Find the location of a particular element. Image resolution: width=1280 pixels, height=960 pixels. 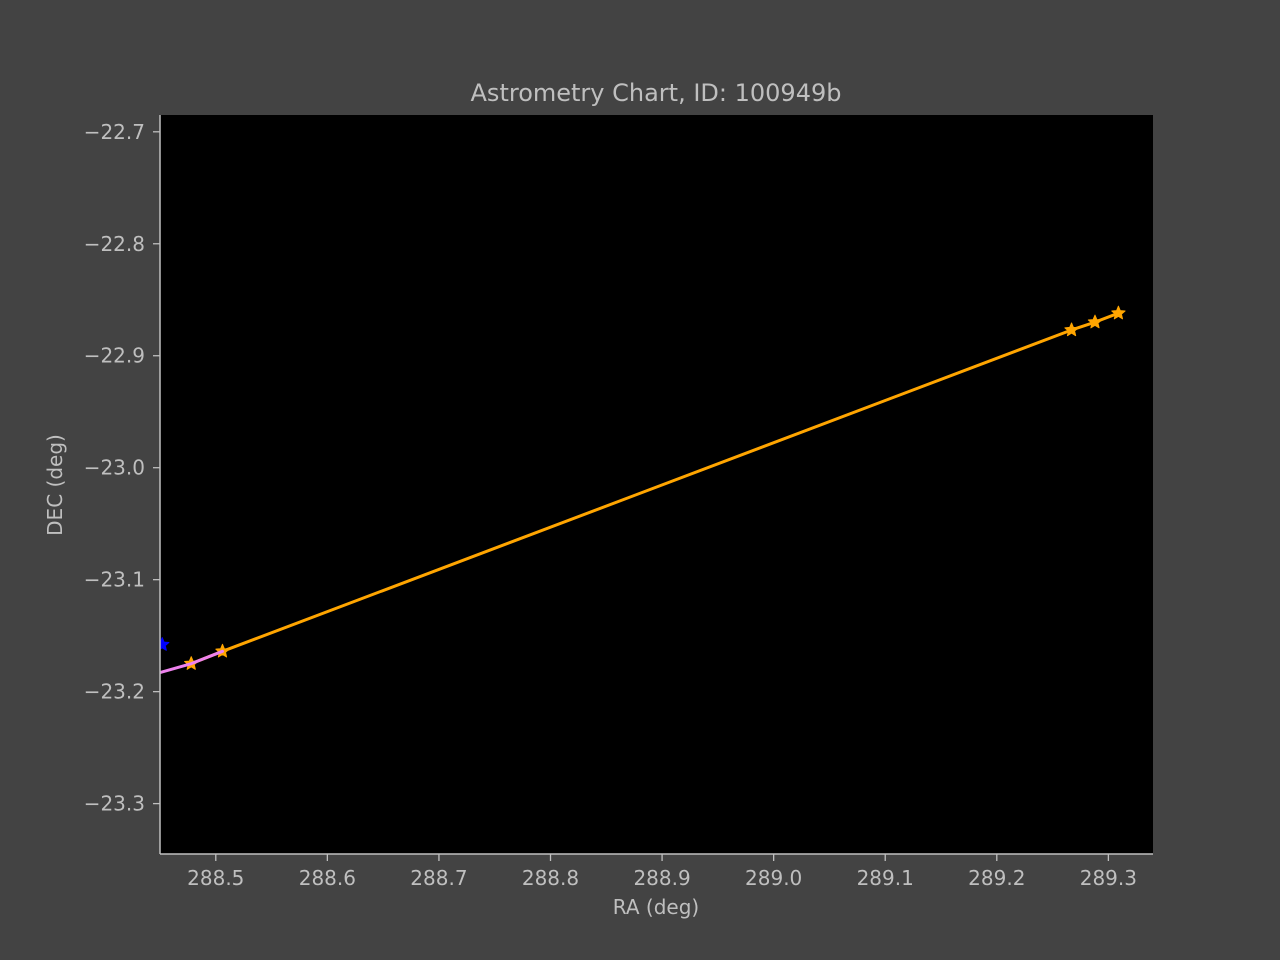

x-tick-label: 288.7 is located at coordinates (438, 878).